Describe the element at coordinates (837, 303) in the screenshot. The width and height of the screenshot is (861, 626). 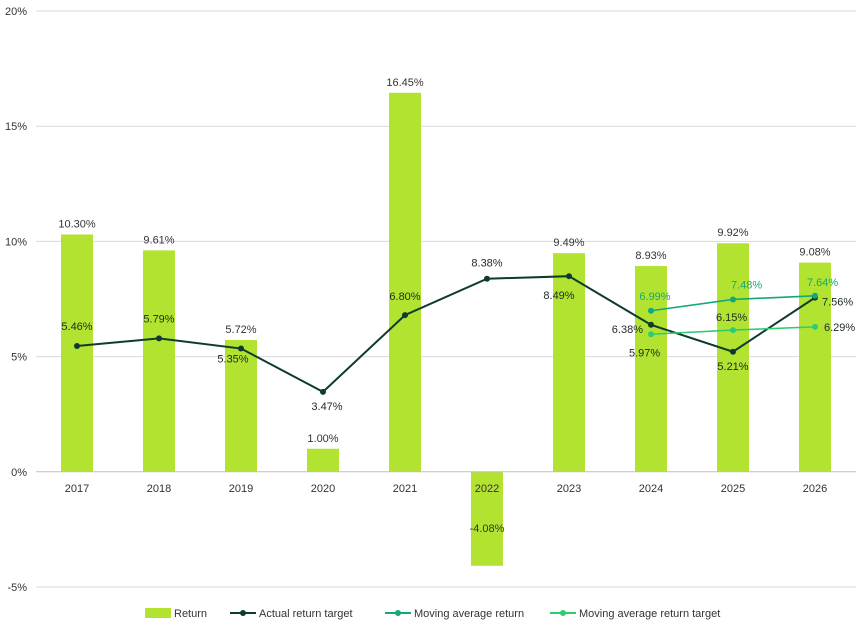
I see `actual-target-label: 7.56%` at that location.